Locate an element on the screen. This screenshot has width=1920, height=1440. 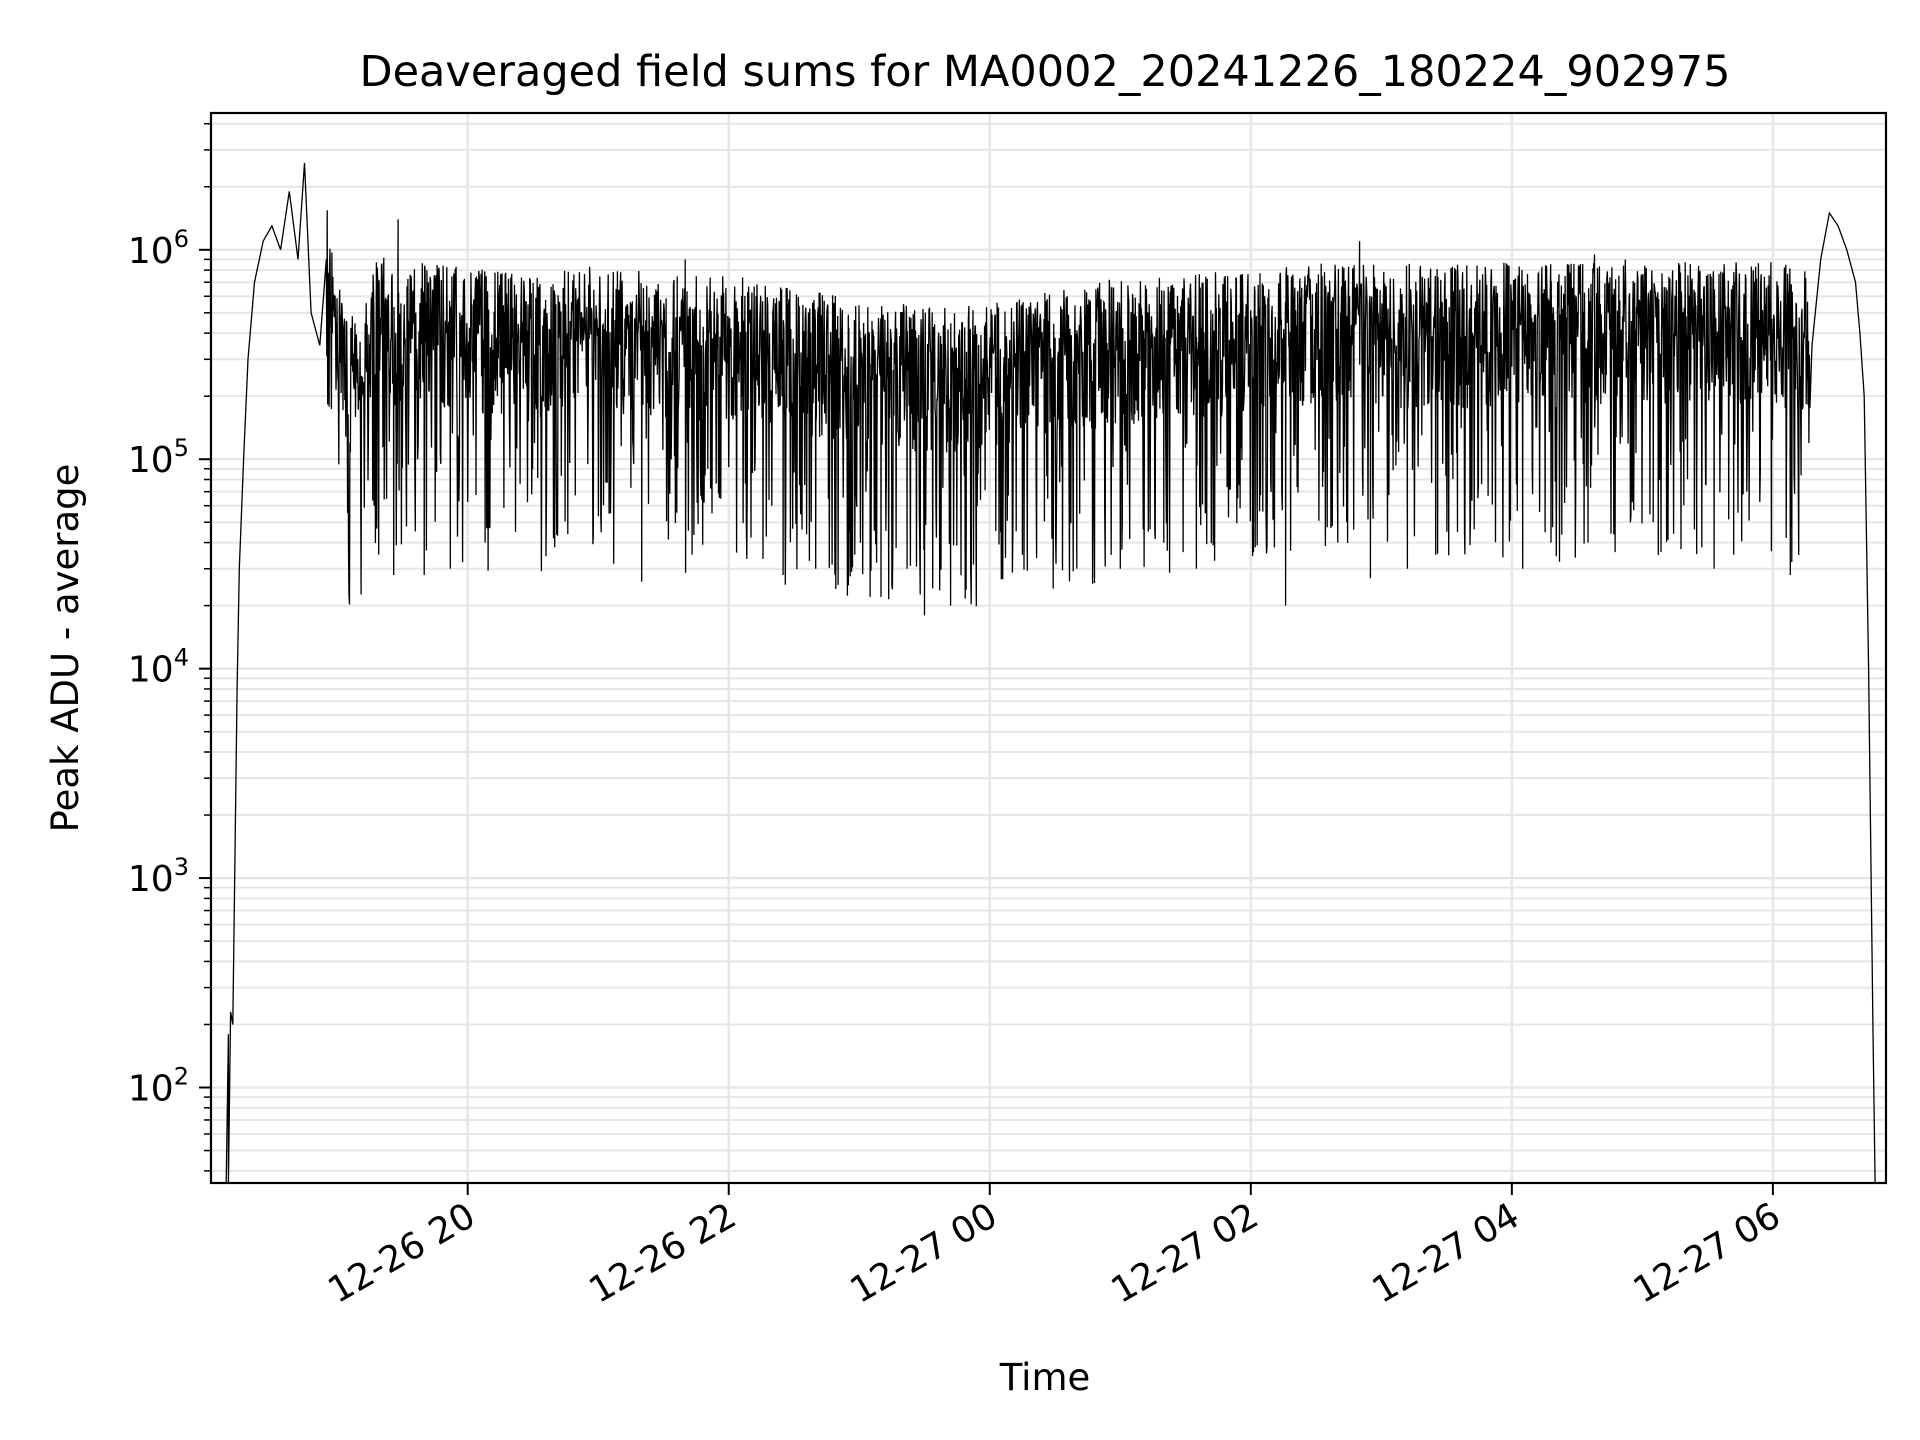
y-tick-label: 10² is located at coordinates (158, 1086).